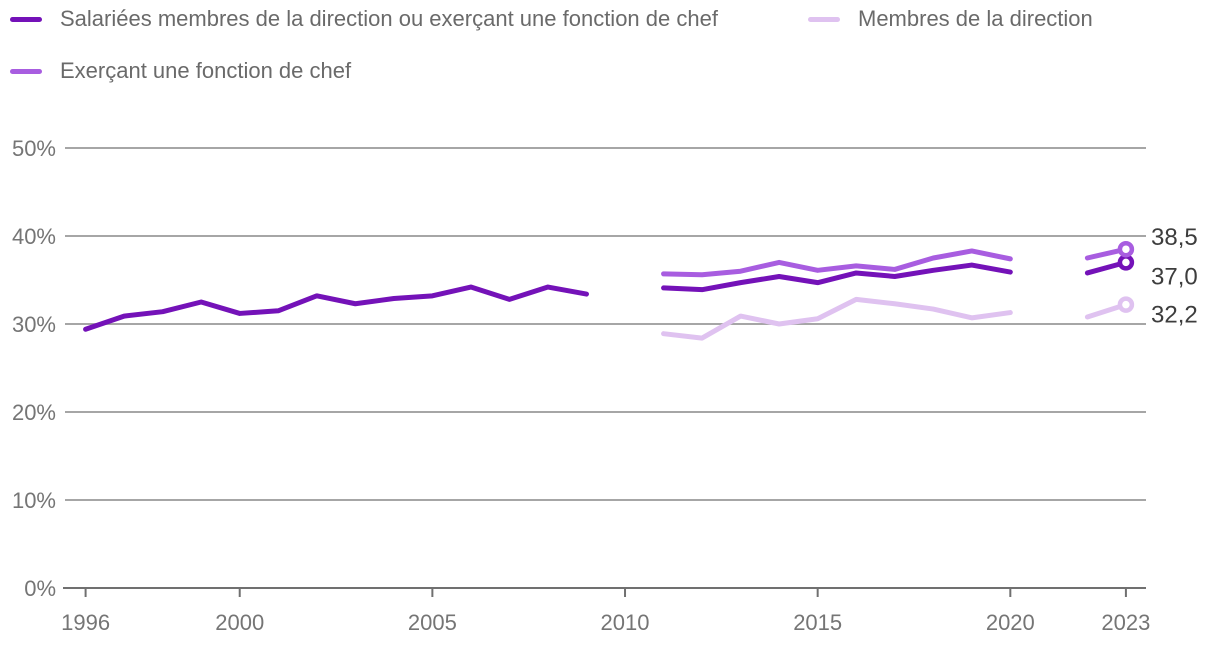  What do you see at coordinates (26, 19) in the screenshot?
I see `legend-swatch-dark-purple` at bounding box center [26, 19].